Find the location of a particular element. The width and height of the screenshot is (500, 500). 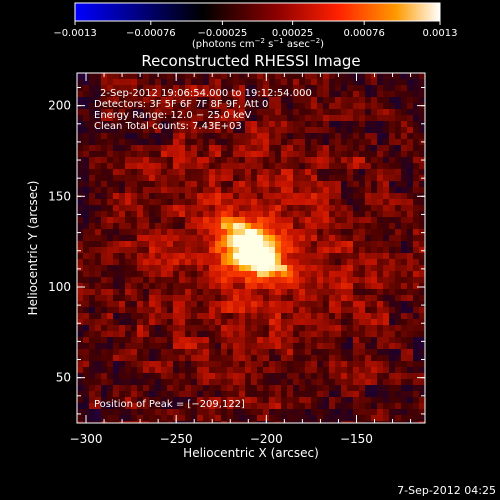

x-axis-label: Heliocentric X (arcsec) is located at coordinates (251, 453).